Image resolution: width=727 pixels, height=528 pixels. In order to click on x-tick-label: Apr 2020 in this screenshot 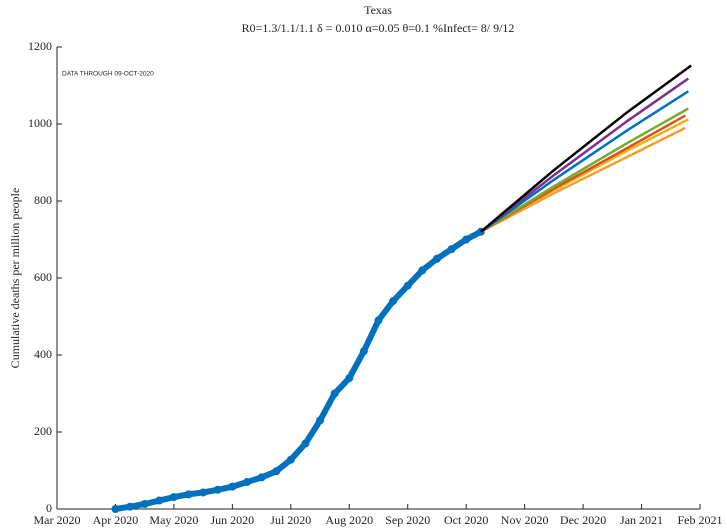, I will do `click(116, 520)`.